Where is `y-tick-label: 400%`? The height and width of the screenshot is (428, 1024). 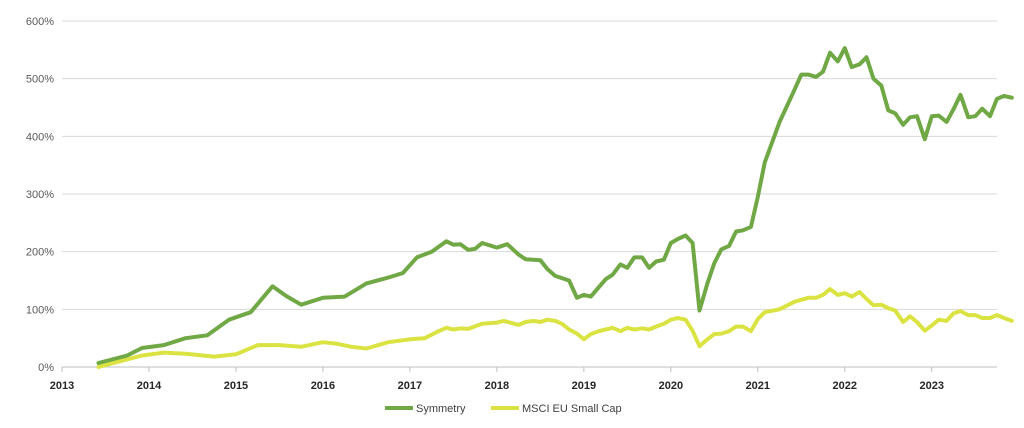
y-tick-label: 400% is located at coordinates (40, 137).